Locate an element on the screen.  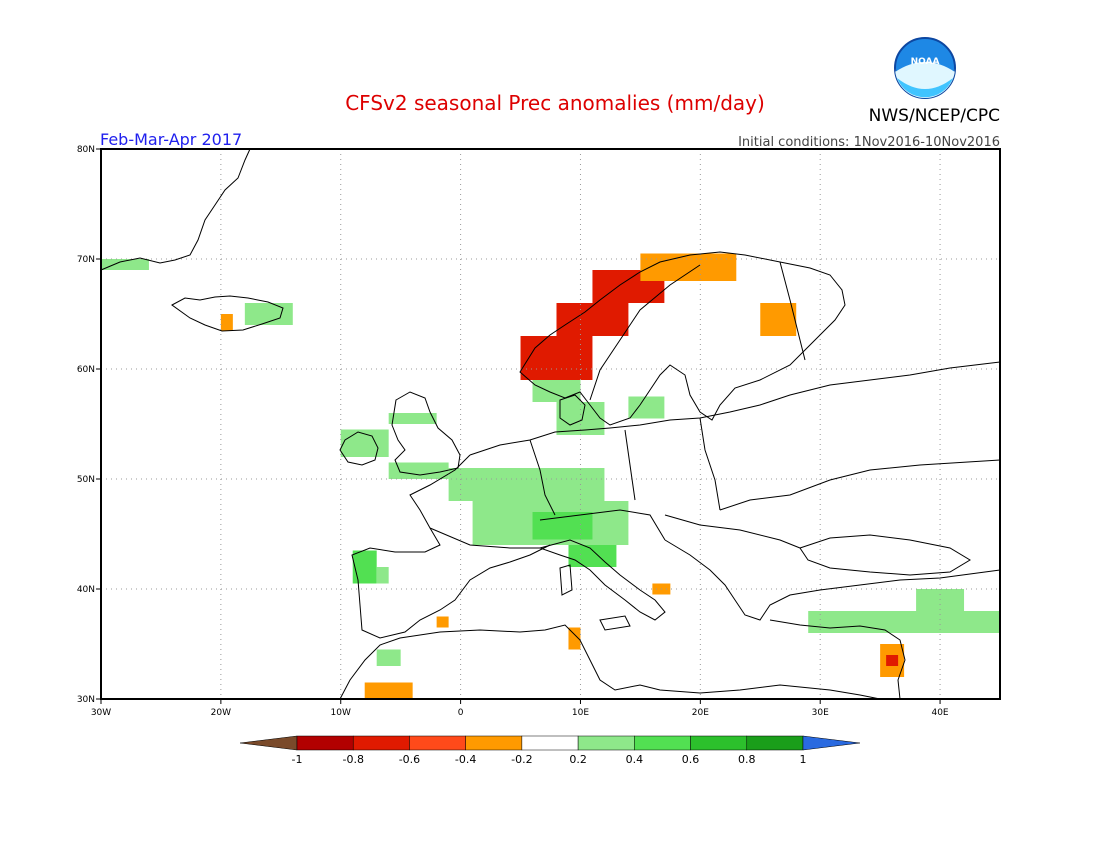
colorbar-label: -0.4 is located at coordinates (465, 759).